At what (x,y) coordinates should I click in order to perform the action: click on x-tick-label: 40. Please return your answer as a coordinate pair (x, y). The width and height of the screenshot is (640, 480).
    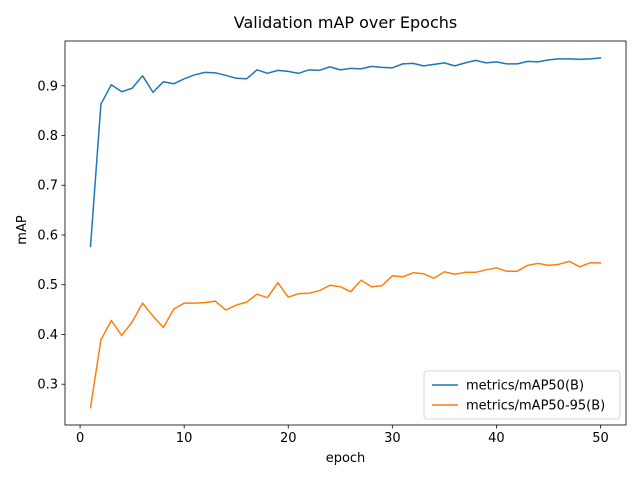
    Looking at the image, I should click on (496, 438).